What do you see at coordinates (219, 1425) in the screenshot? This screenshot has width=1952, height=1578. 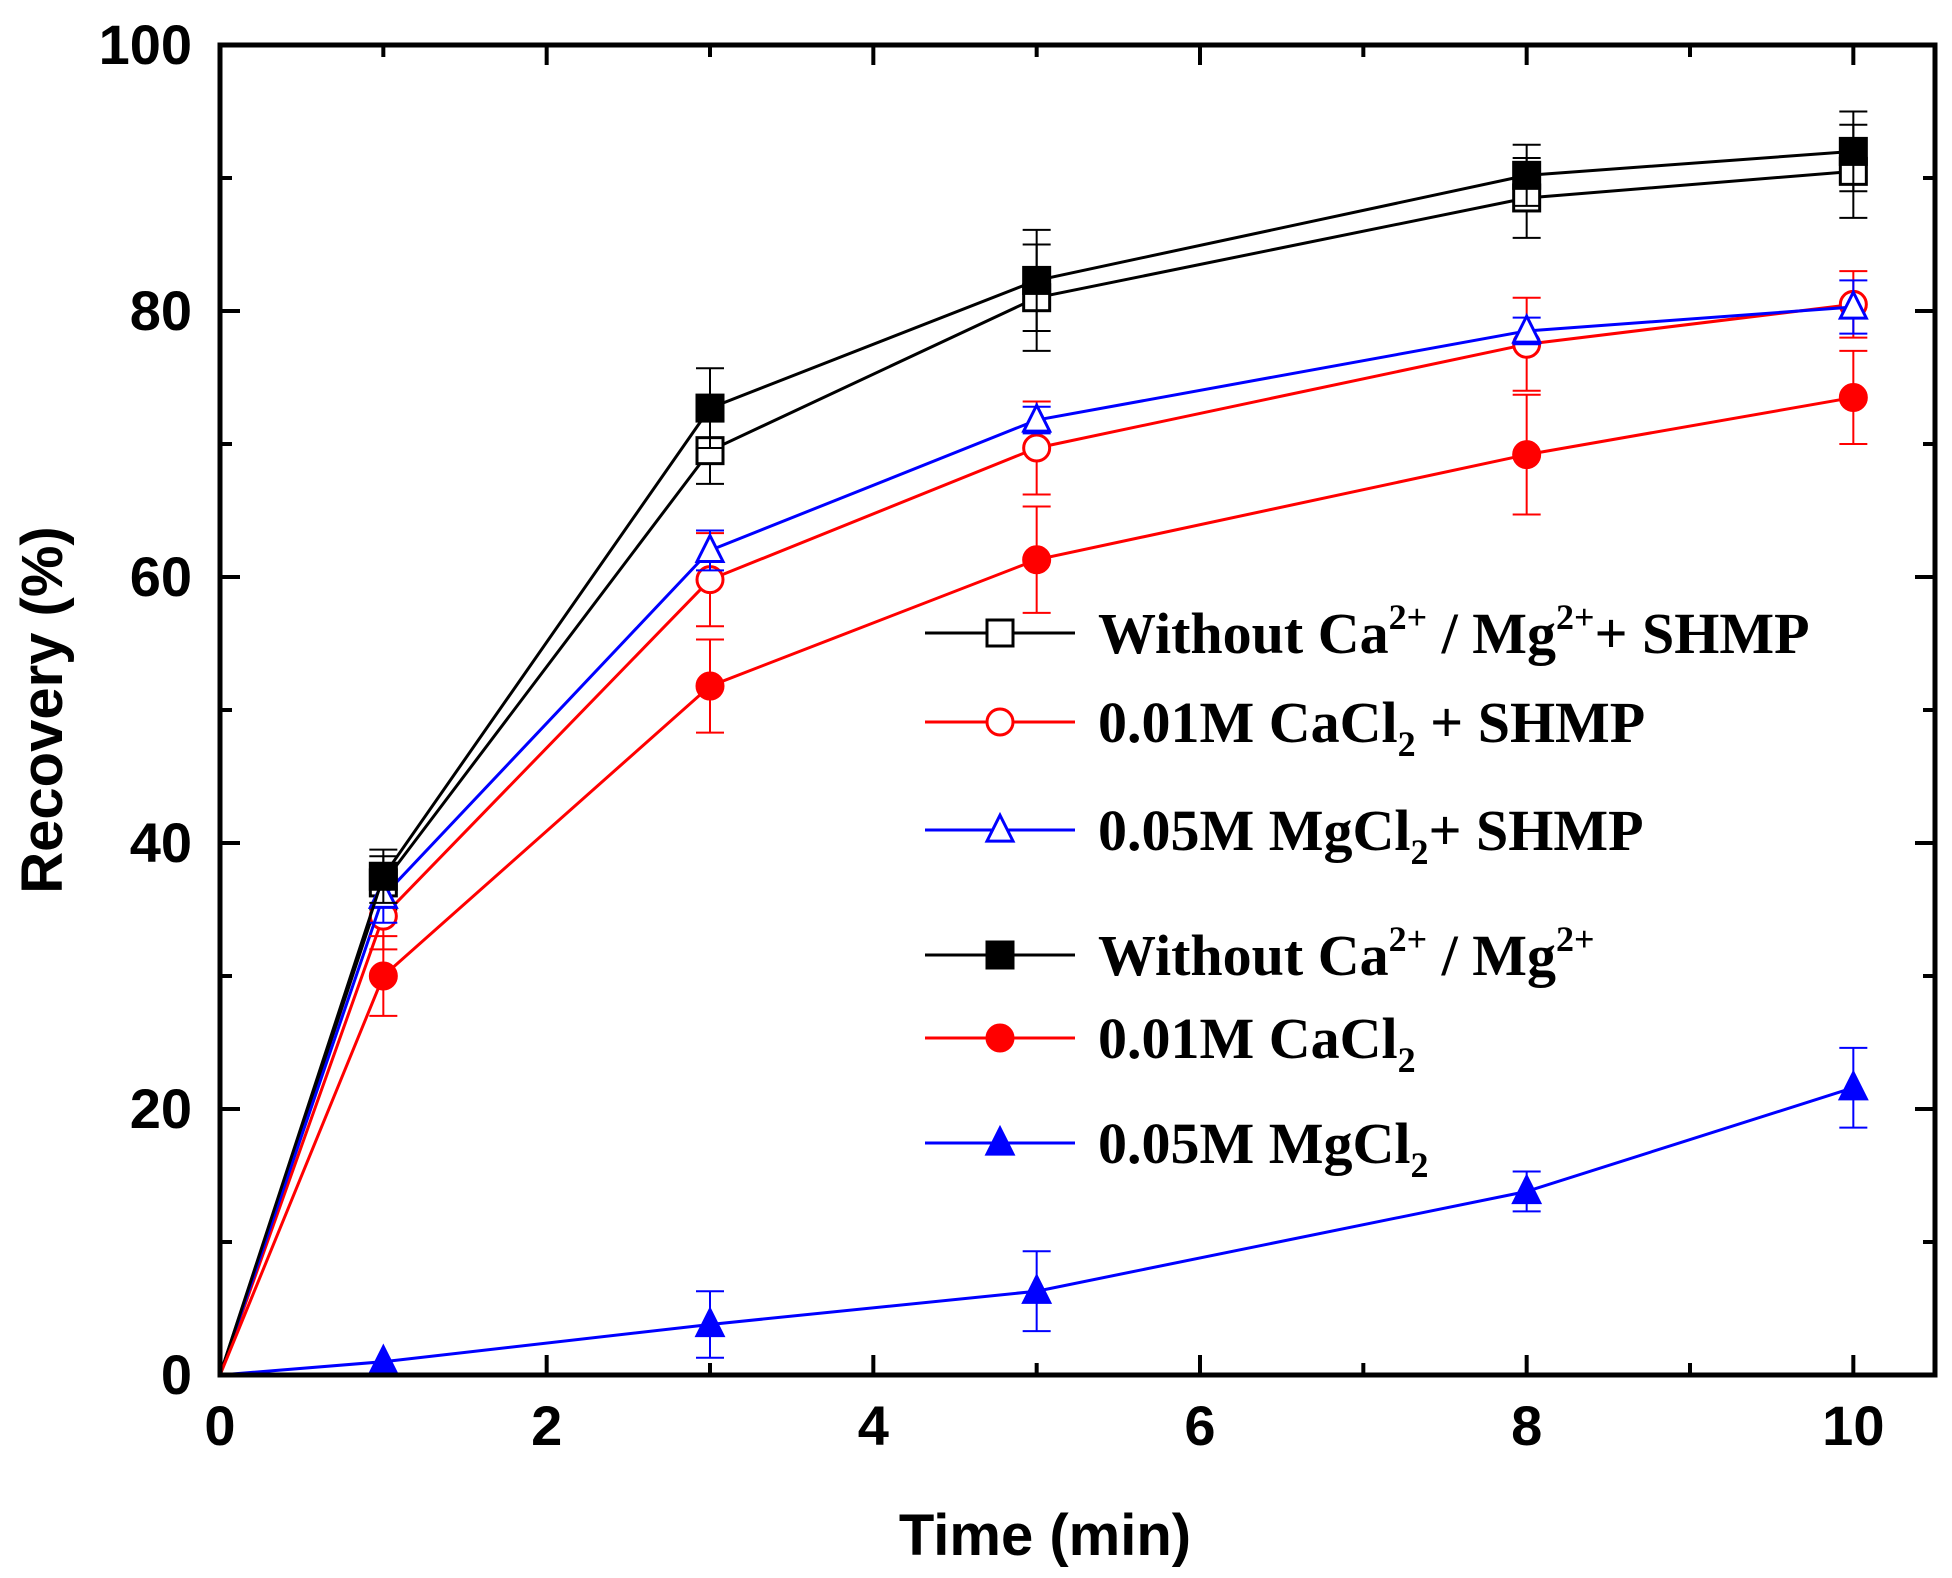 I see `x-tick-label: 0` at bounding box center [219, 1425].